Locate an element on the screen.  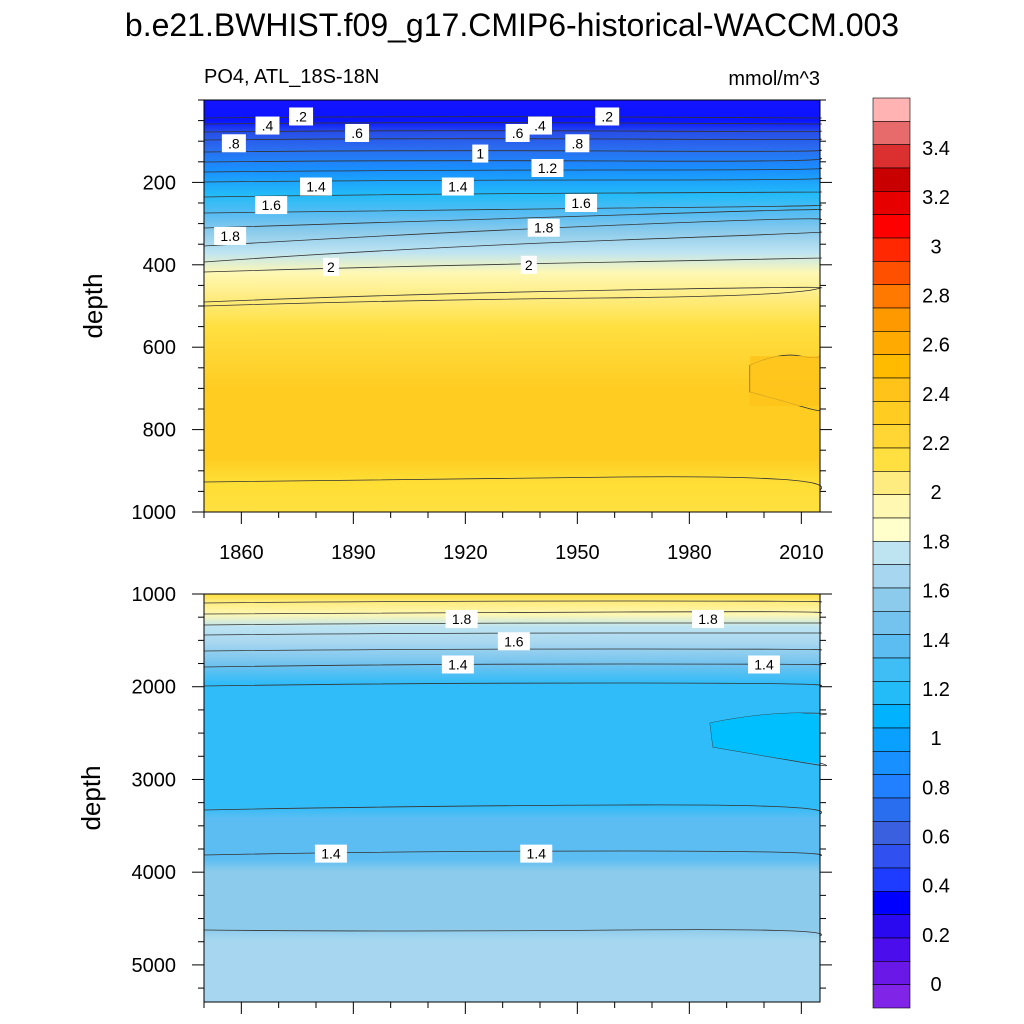
upper-contour-labels: .2 .2 .4 .4 .6 .6 .8 .8 1 1.2 1.4 1.4 1.6 1.6 1.8 1.8 2 2 is located at coordinates (417, 191).